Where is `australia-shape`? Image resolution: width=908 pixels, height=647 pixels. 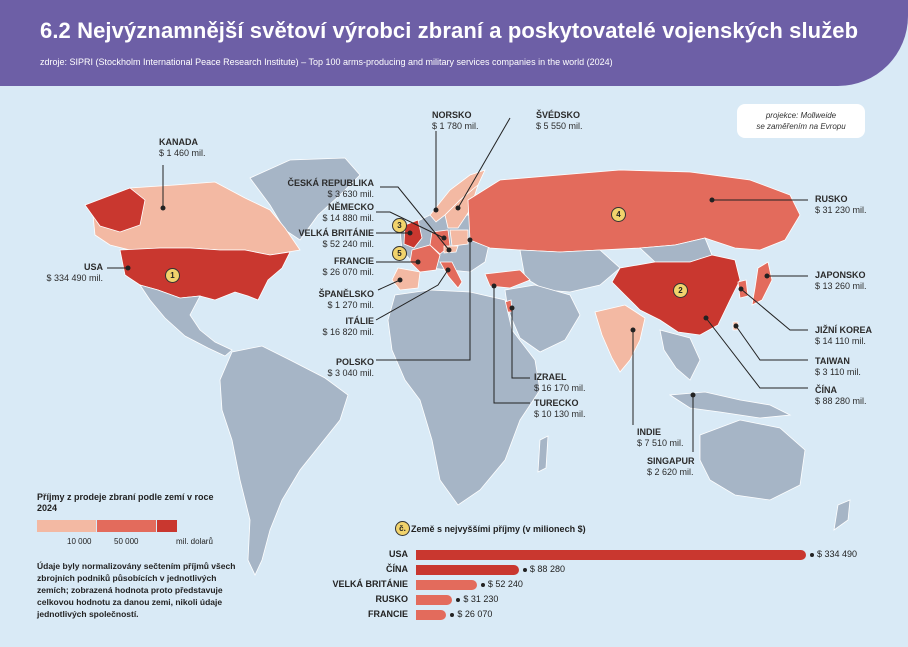
australia-shape is located at coordinates (752, 460).